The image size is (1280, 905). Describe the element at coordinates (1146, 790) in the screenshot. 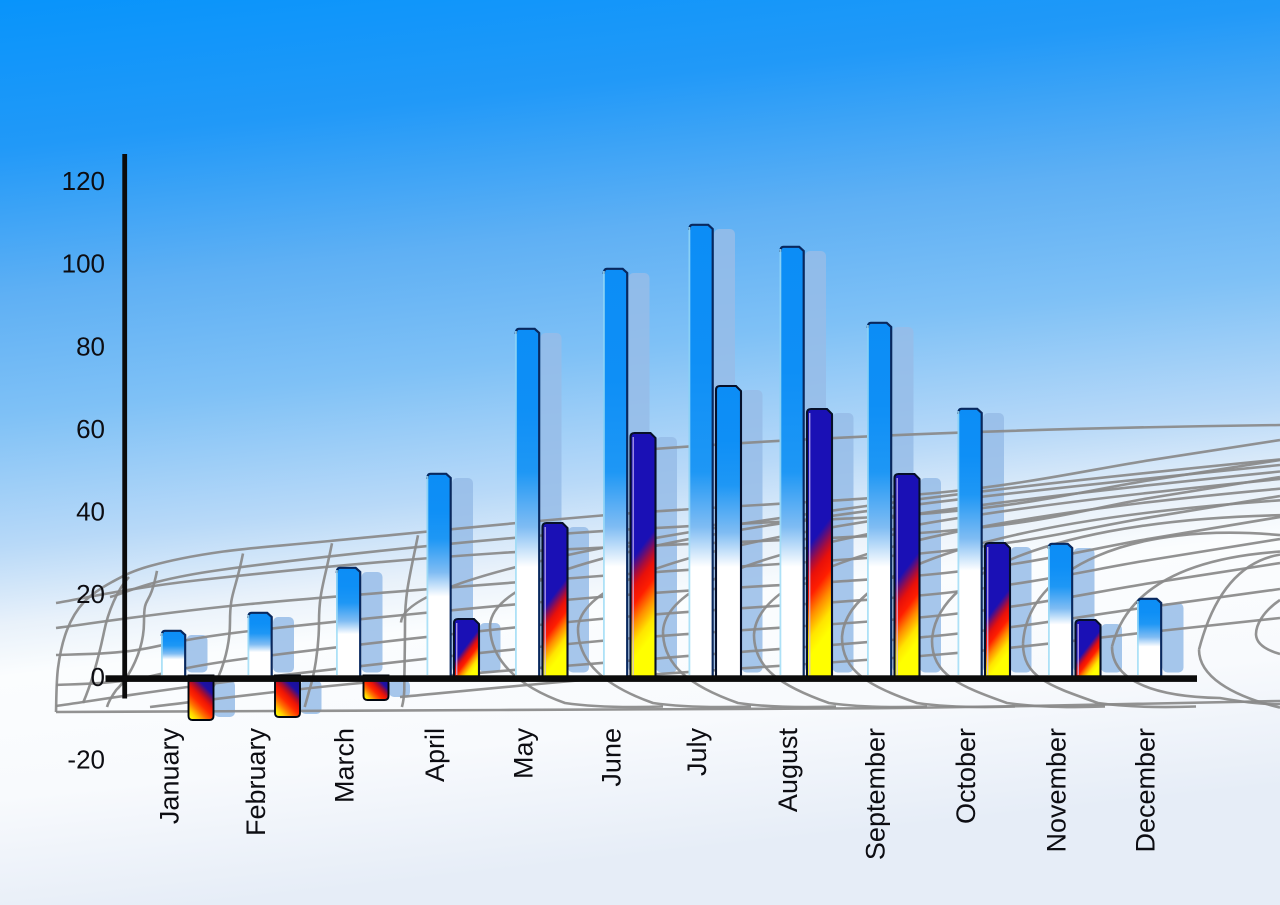

I see `svg-text: December` at that location.